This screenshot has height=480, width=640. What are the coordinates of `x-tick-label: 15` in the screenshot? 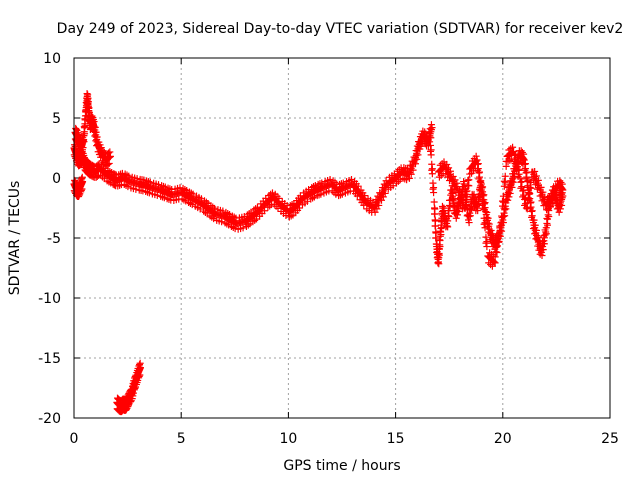 It's located at (396, 439).